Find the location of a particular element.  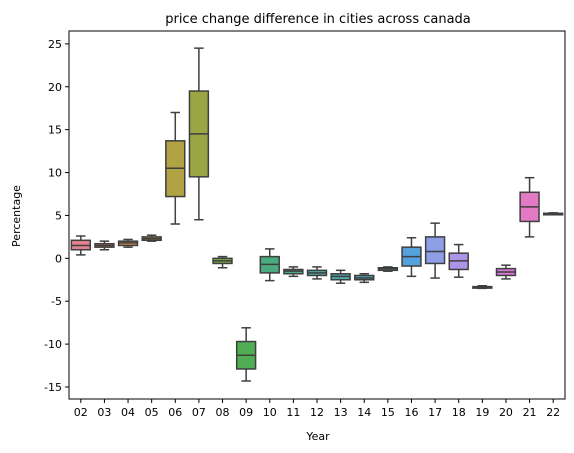

x-tick-label-13: 13 is located at coordinates (341, 412).